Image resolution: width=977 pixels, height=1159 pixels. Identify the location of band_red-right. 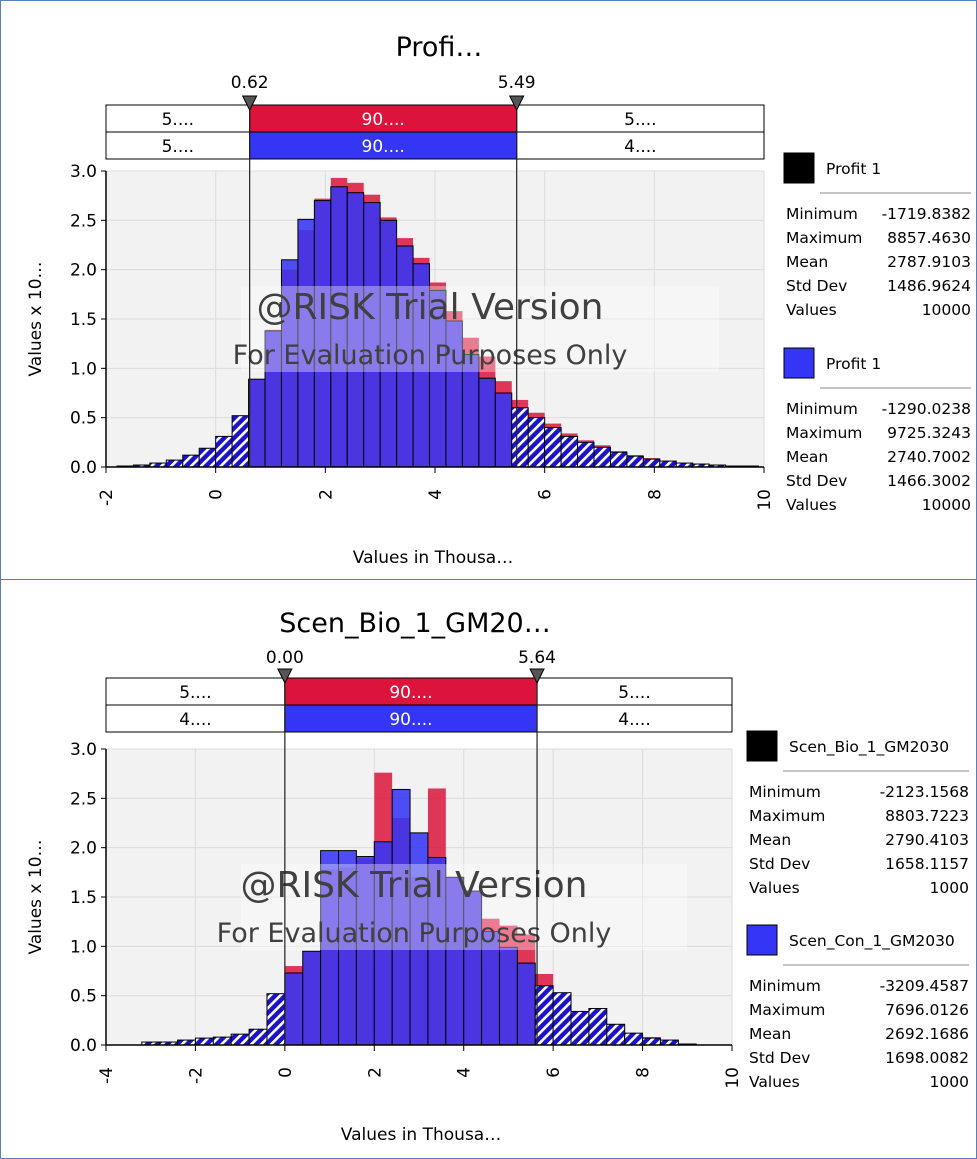
(634, 691).